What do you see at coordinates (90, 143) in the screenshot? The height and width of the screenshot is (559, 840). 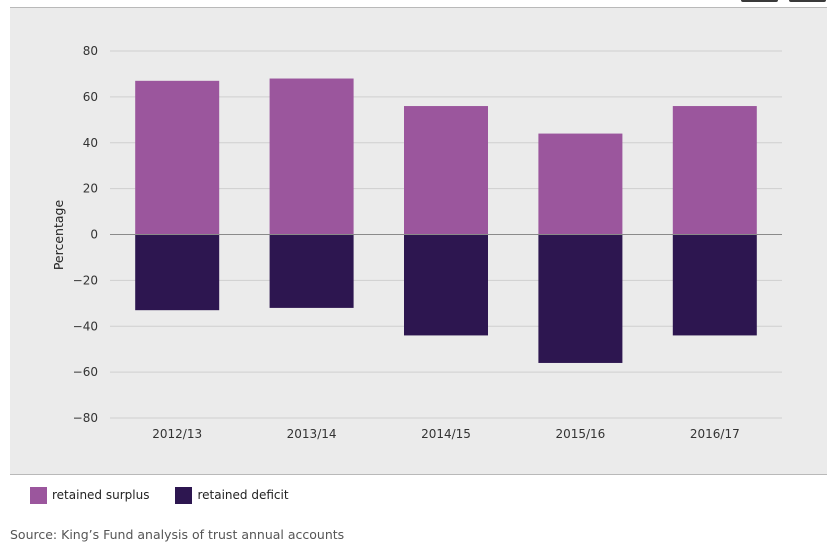 I see `y-tick-label: 40` at bounding box center [90, 143].